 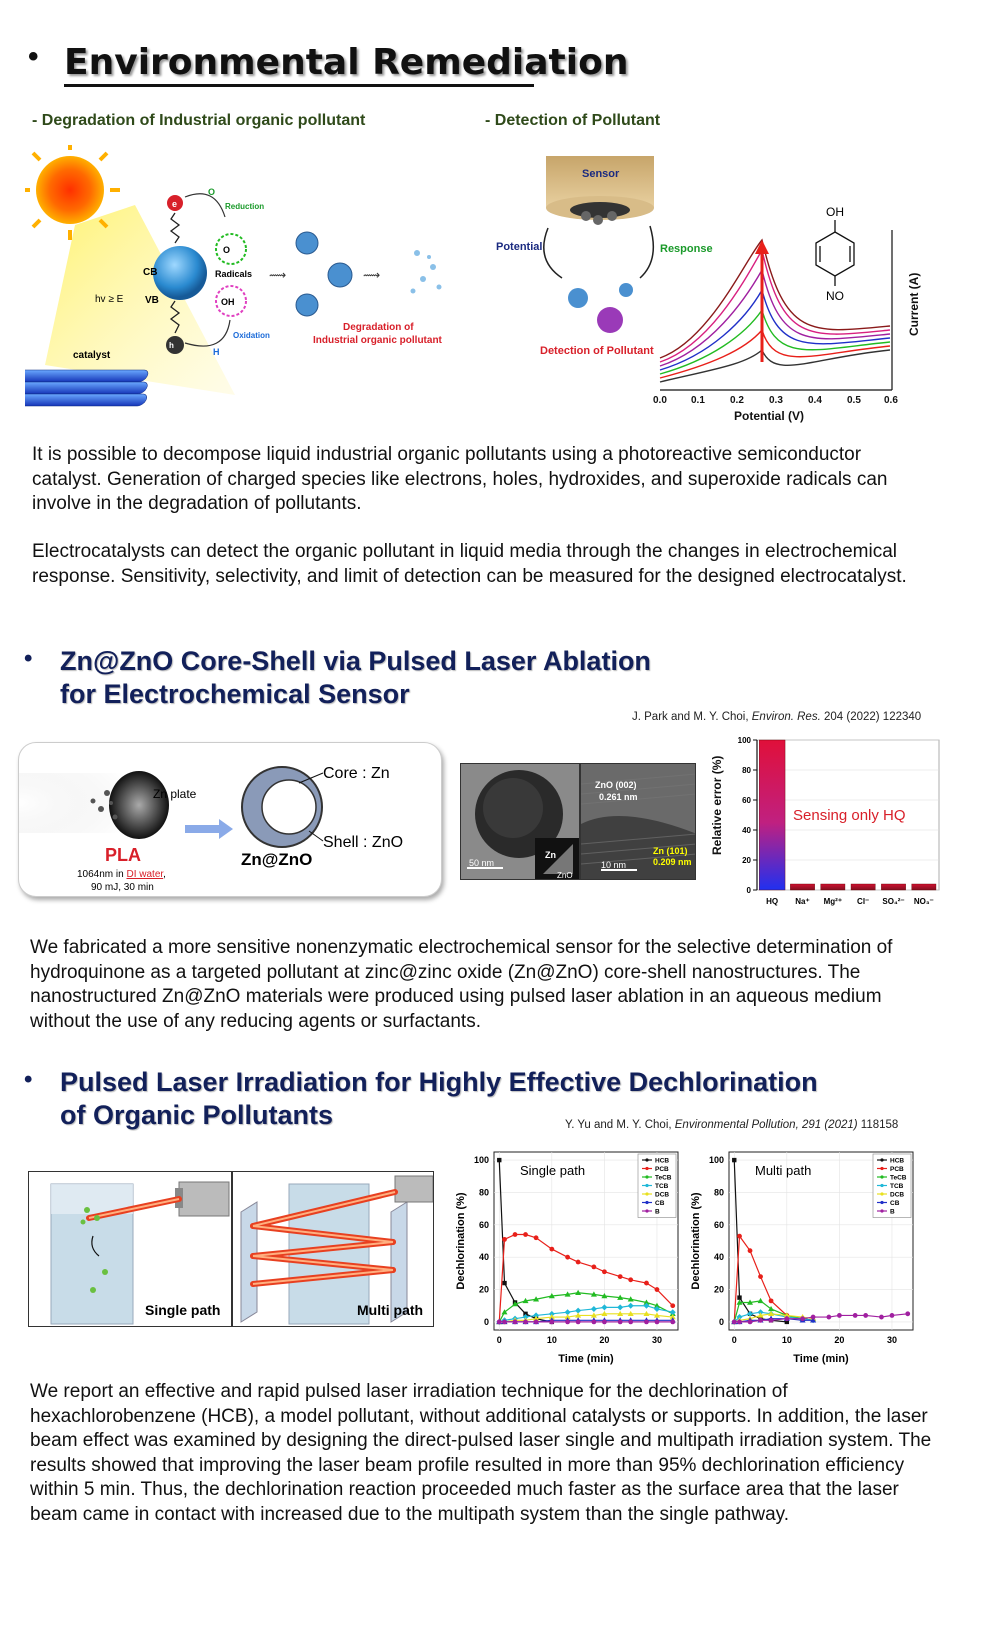 I want to click on single-chart-xlabel: Time (min), so click(x=586, y=1359).